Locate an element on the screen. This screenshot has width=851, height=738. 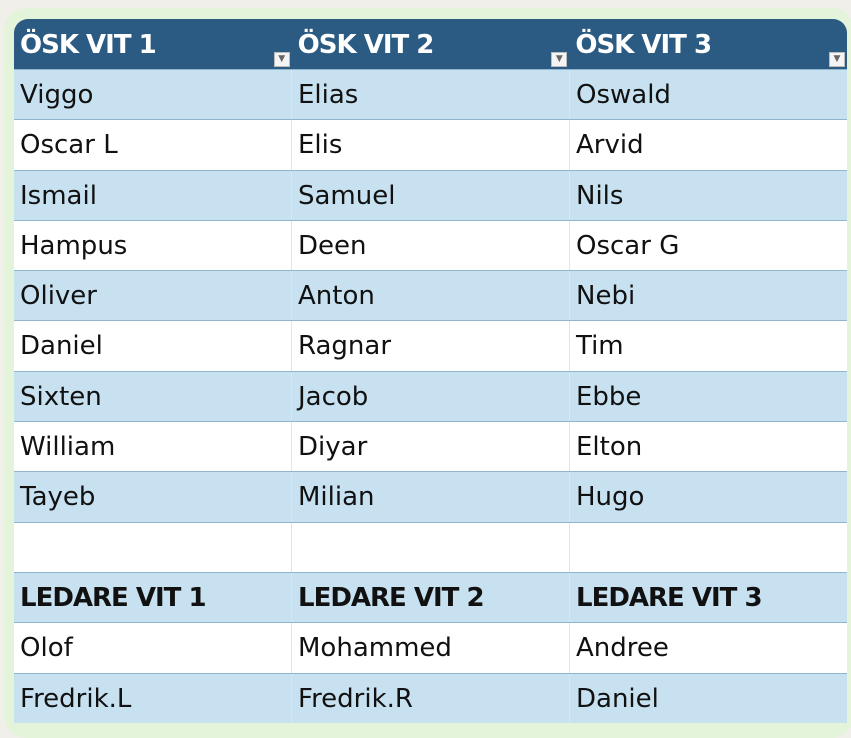
table-row: Ismail Samuel Nils is located at coordinates (430, 194).